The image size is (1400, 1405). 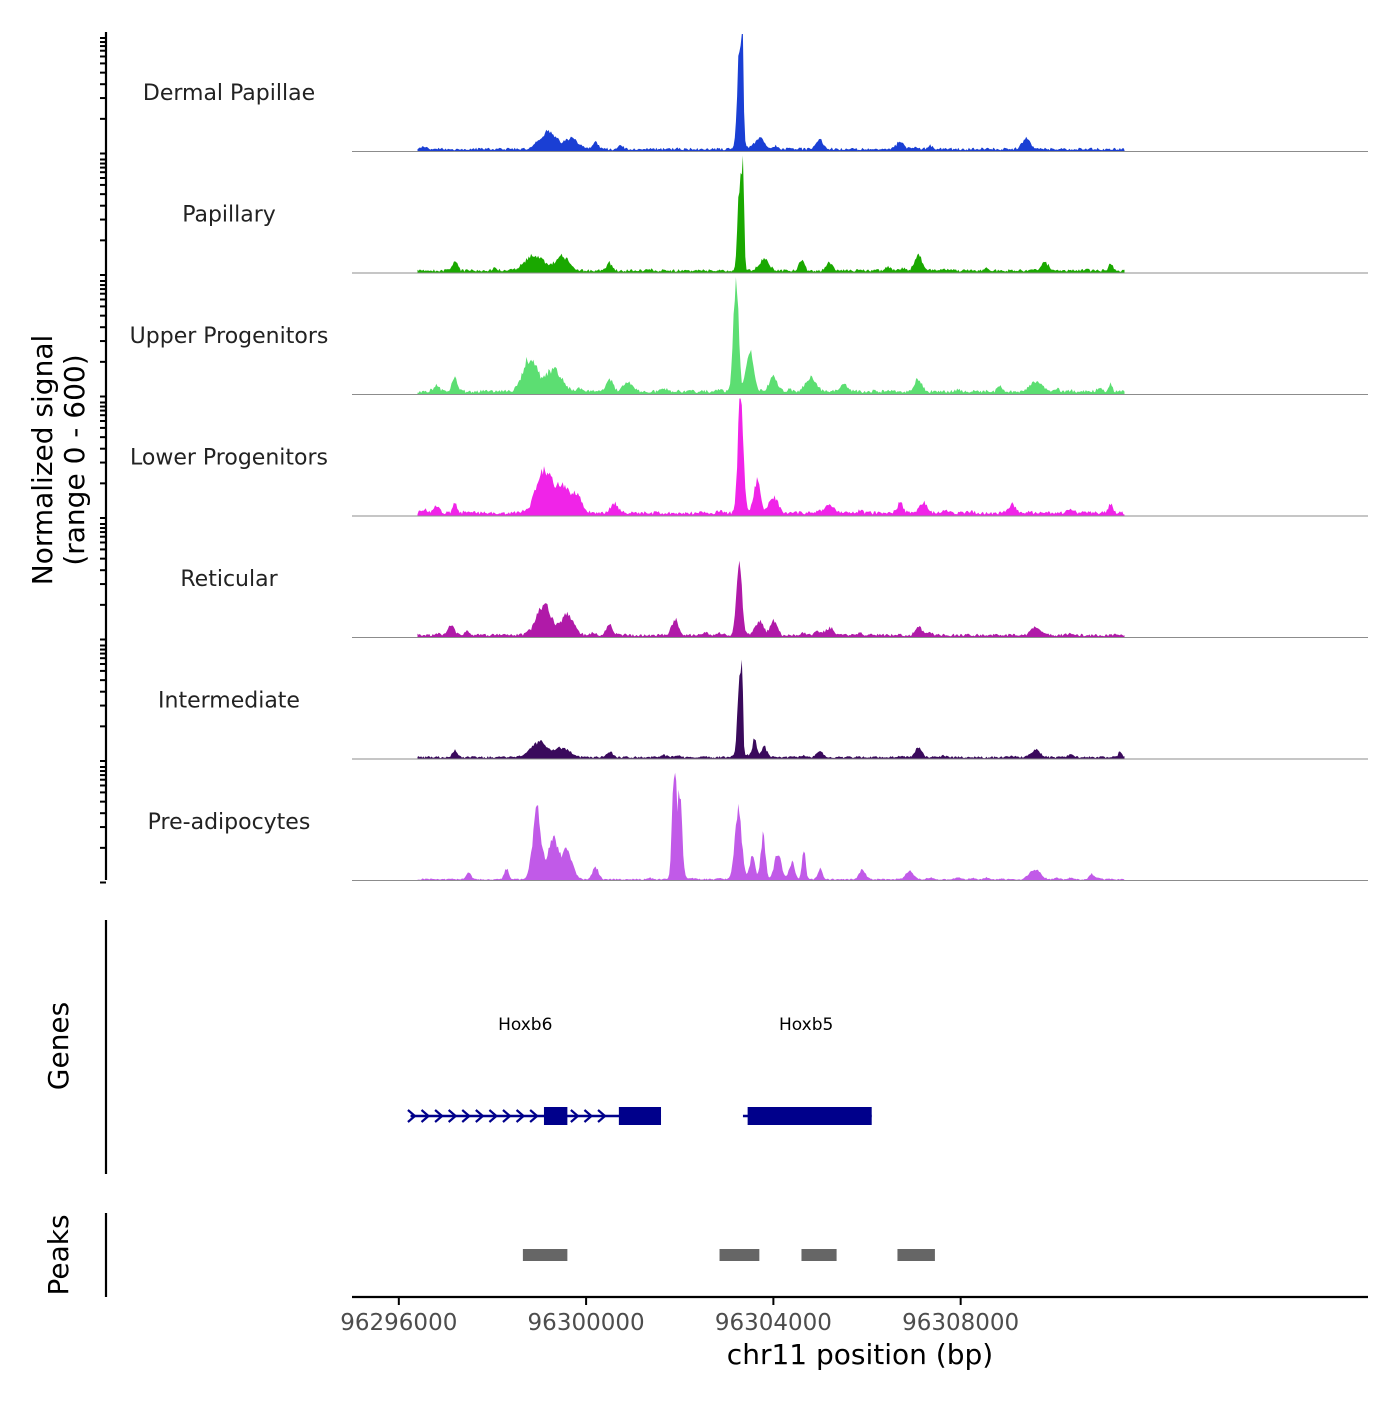 I want to click on x-tick-label: 96296000, so click(x=398, y=1323).